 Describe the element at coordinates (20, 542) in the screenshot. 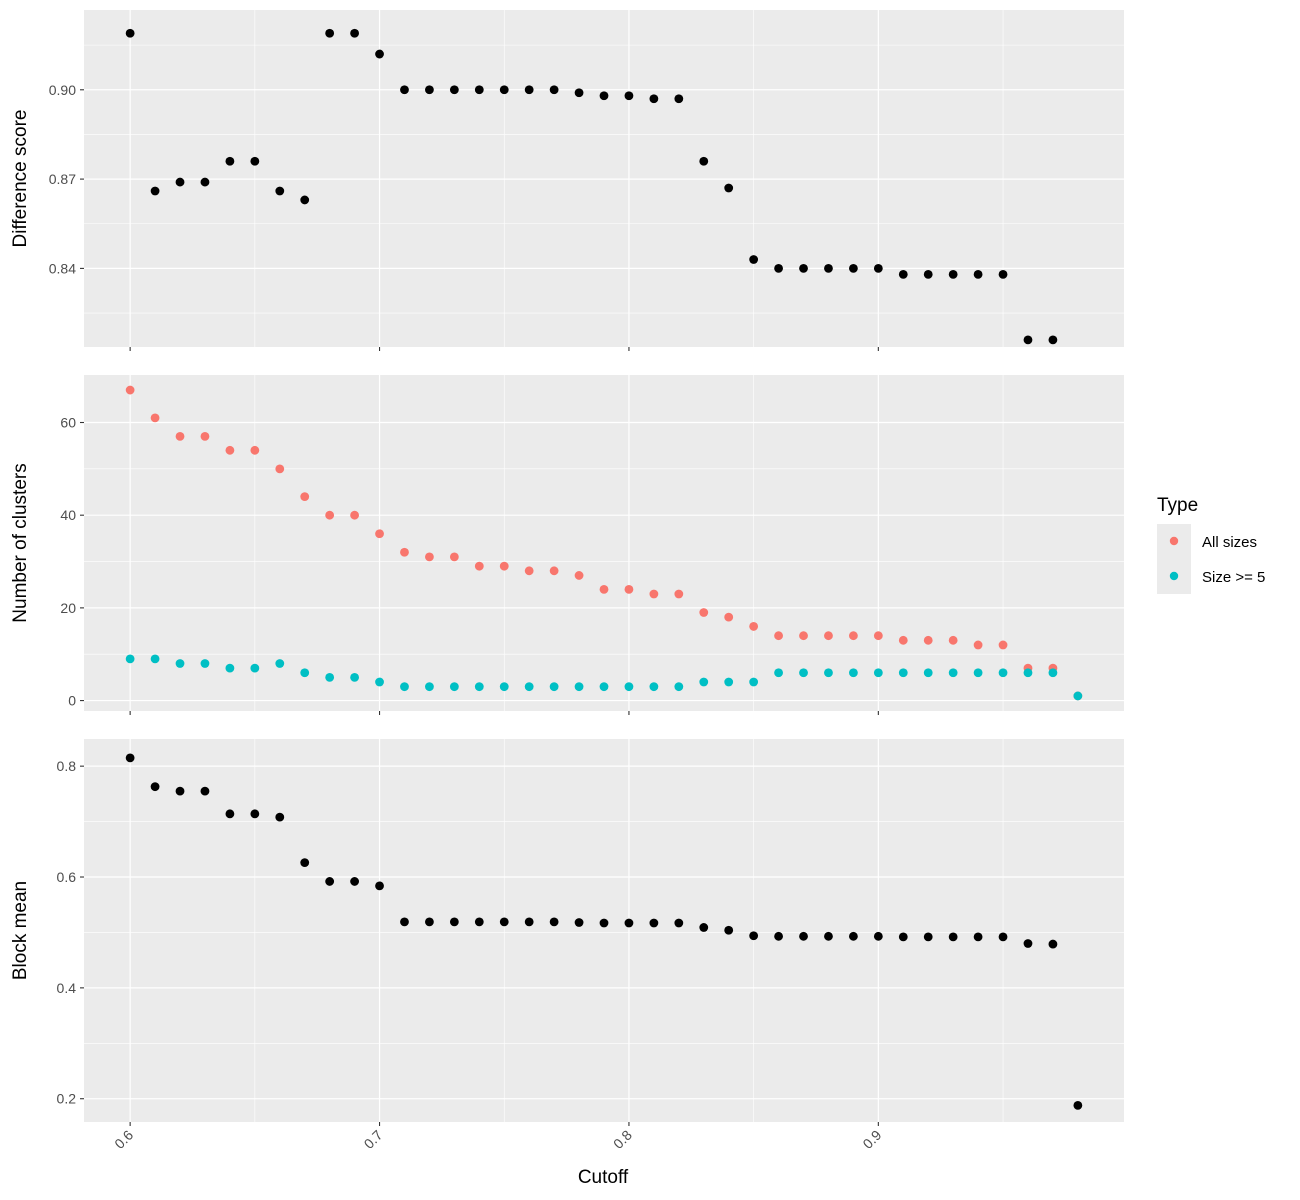

I see `number-of-clusters-y-axis-title: Number of clusters` at that location.